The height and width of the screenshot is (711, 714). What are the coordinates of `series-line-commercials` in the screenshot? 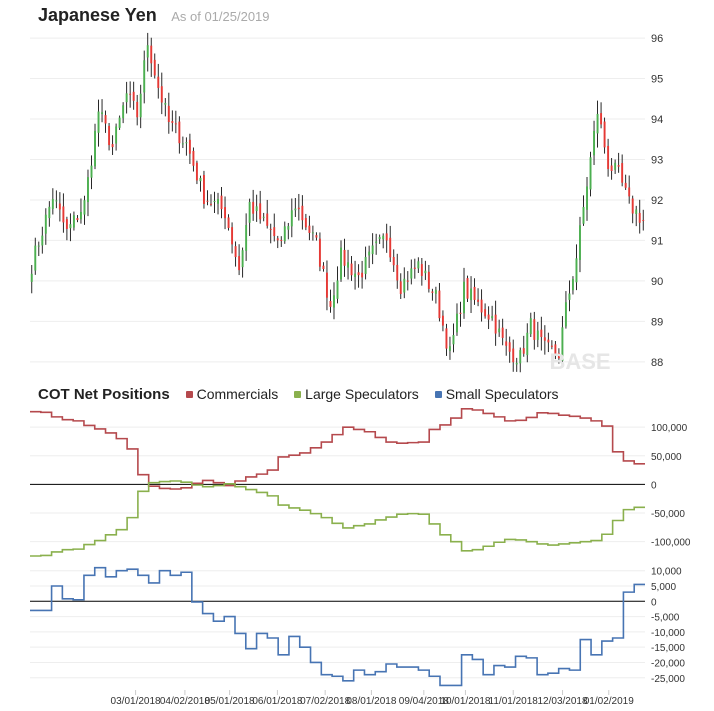 It's located at (337, 449).